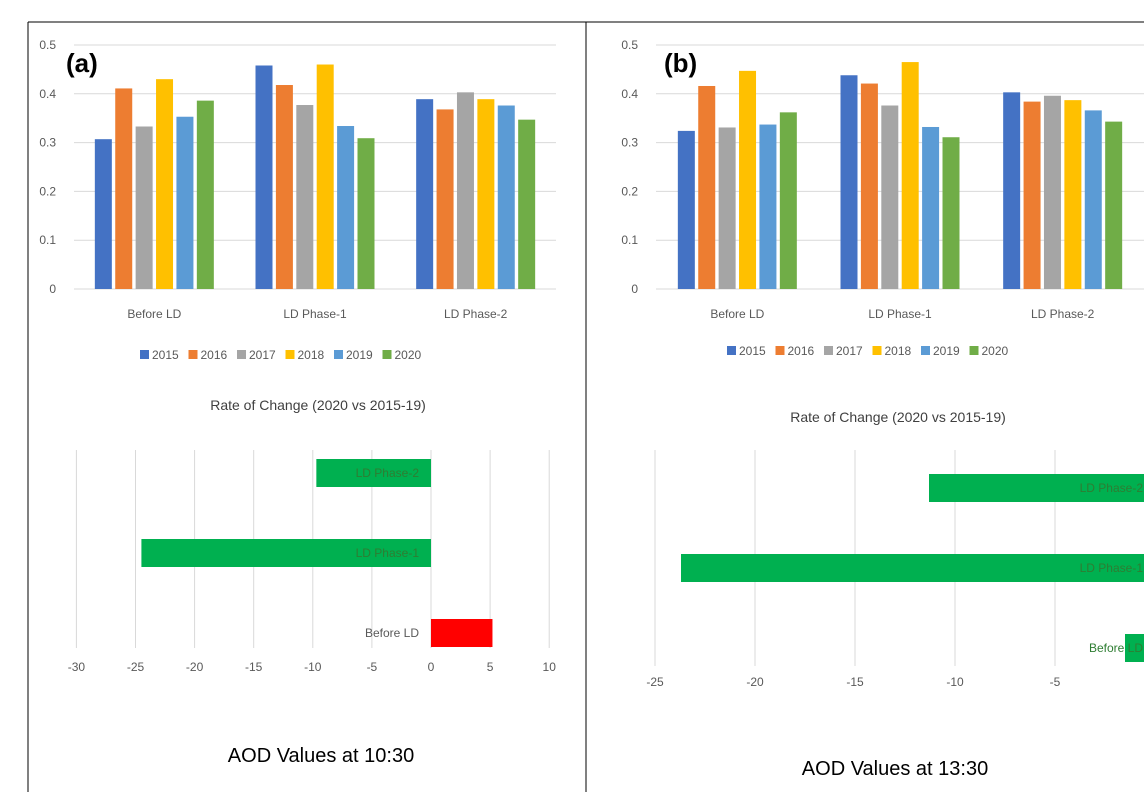 Image resolution: width=1144 pixels, height=792 pixels. What do you see at coordinates (655, 682) in the screenshot?
I see `x-tick-label: -25` at bounding box center [655, 682].